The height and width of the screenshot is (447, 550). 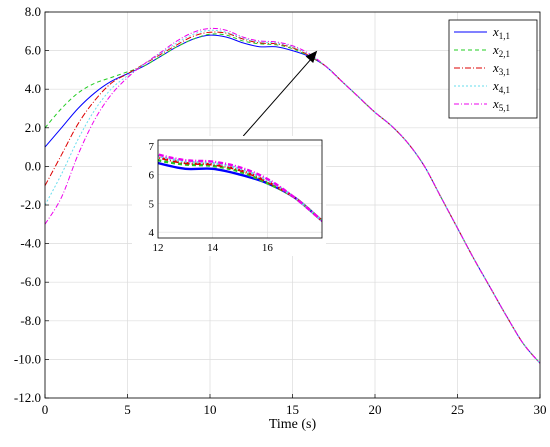 I want to click on x-axis-label: Time (s), so click(x=293, y=424).